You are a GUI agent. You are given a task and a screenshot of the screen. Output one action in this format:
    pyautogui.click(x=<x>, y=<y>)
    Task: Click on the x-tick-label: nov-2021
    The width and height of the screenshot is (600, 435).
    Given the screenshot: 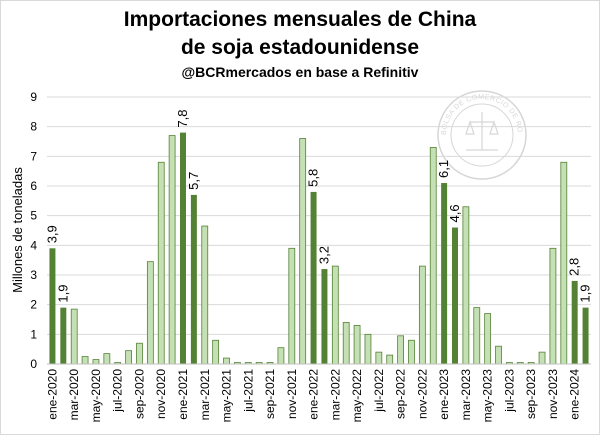 What is the action you would take?
    pyautogui.click(x=292, y=394)
    